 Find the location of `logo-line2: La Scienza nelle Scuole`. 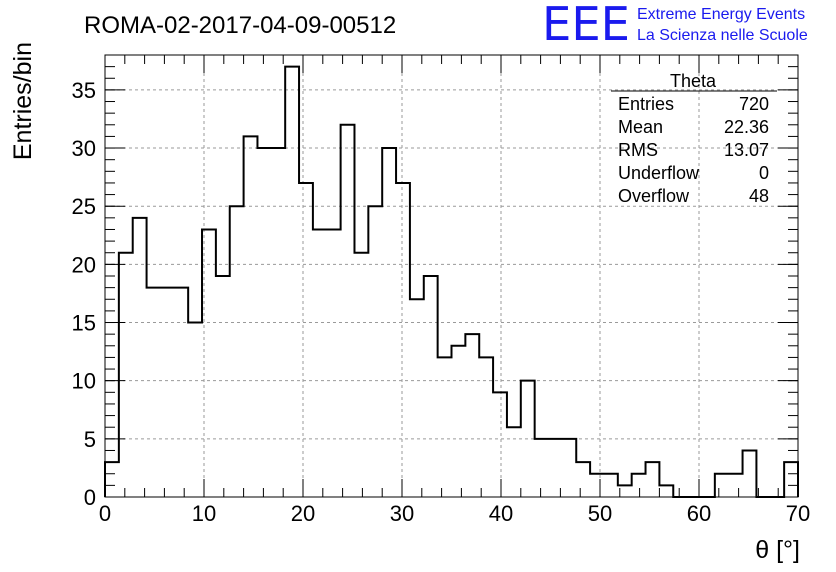

logo-line2: La Scienza nelle Scuole is located at coordinates (722, 35).